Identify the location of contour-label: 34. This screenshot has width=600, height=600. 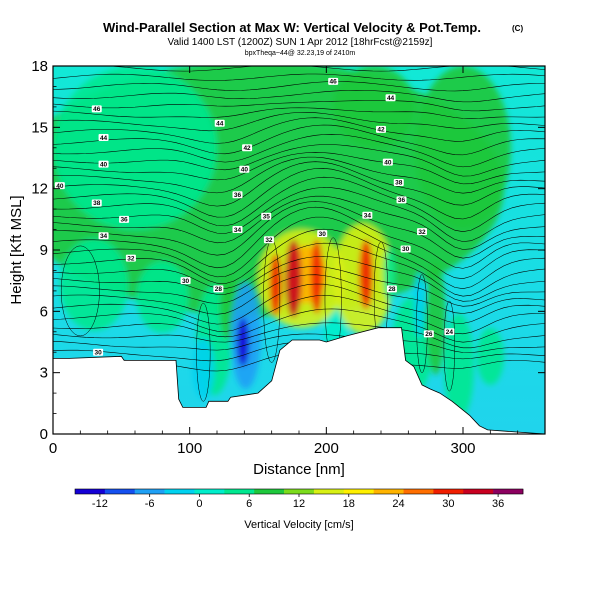
(237, 230).